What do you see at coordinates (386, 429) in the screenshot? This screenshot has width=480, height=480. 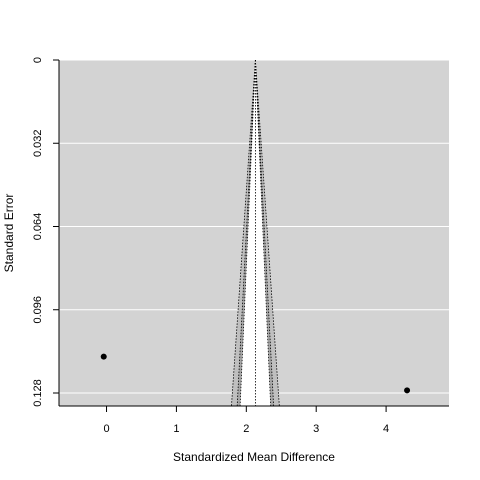 I see `x-tick-label: 4` at bounding box center [386, 429].